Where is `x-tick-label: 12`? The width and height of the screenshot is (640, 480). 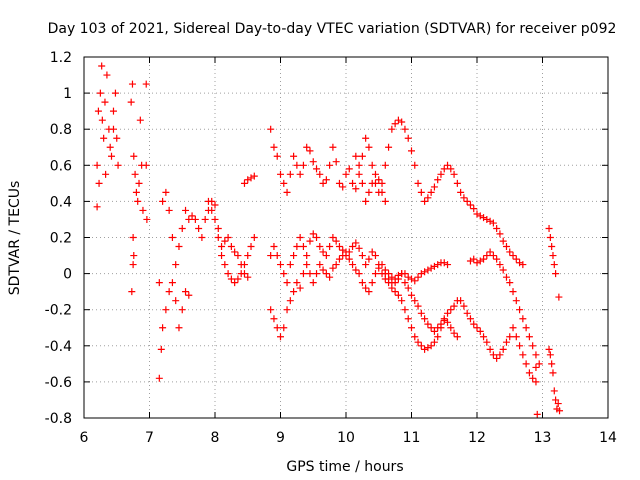 x-tick-label: 12 is located at coordinates (477, 438).